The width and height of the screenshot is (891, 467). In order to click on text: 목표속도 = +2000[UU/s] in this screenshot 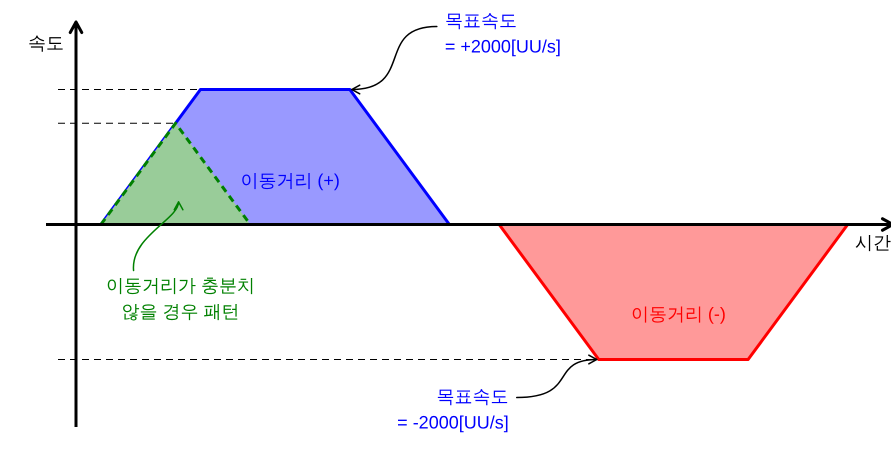, I will do `click(502, 33)`.